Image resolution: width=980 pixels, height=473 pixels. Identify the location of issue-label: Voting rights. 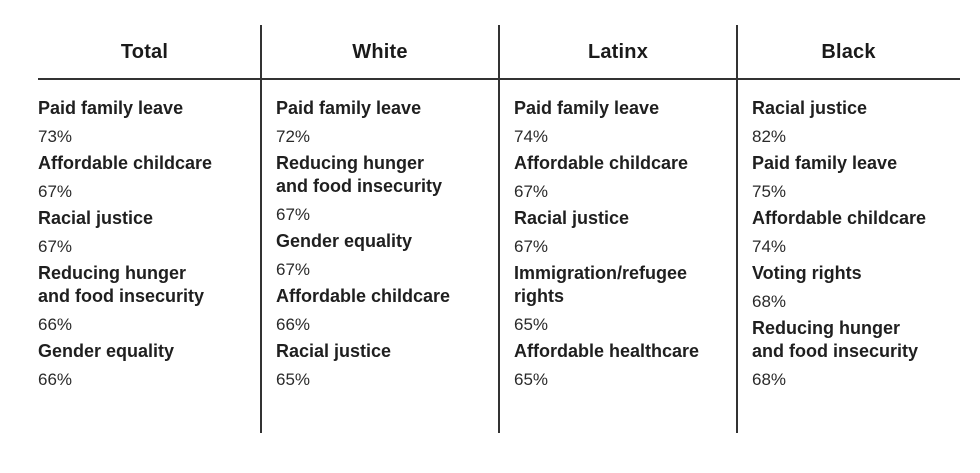
(807, 273).